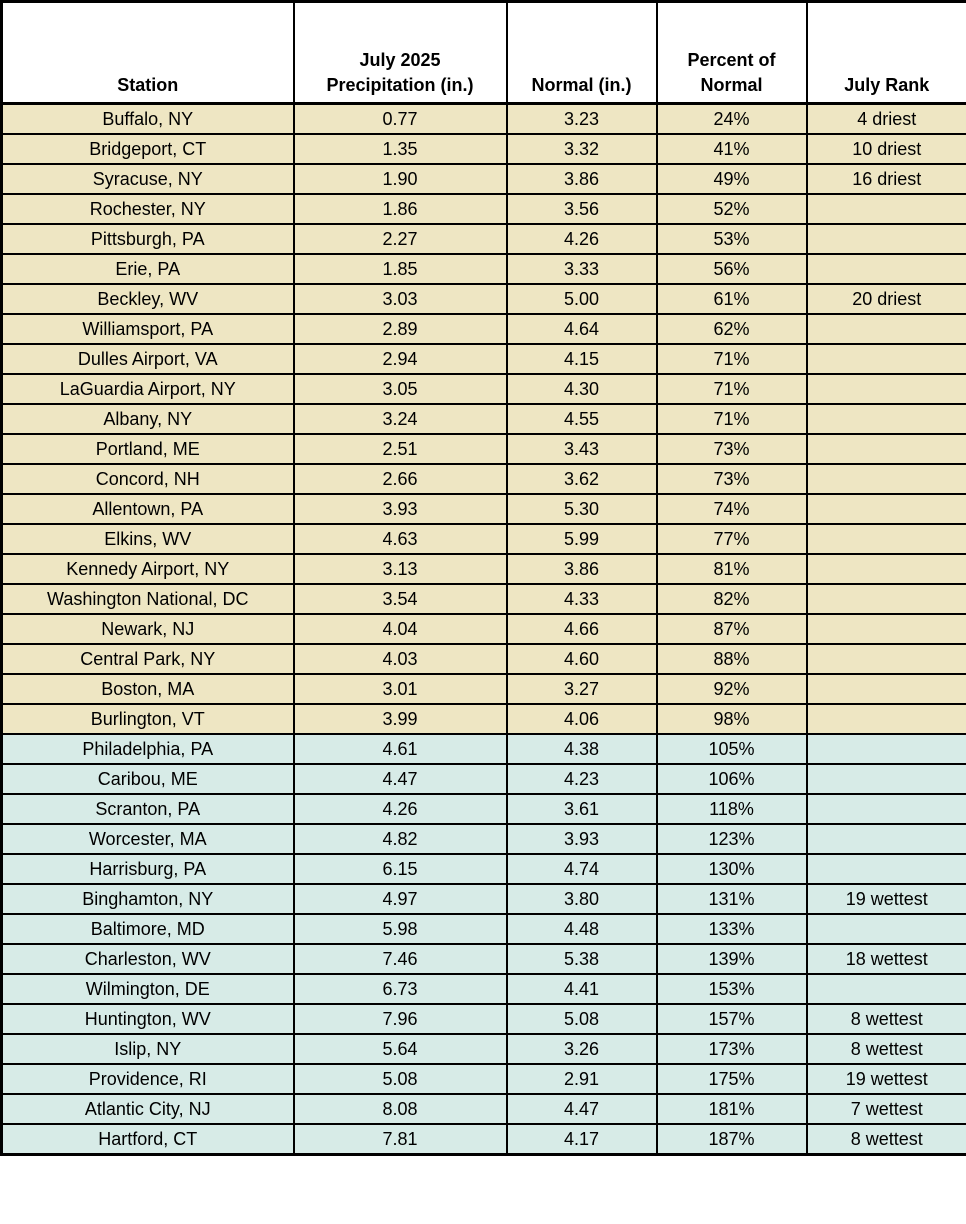  Describe the element at coordinates (885, 1079) in the screenshot. I see `cell-july-rank: 19 wettest` at that location.